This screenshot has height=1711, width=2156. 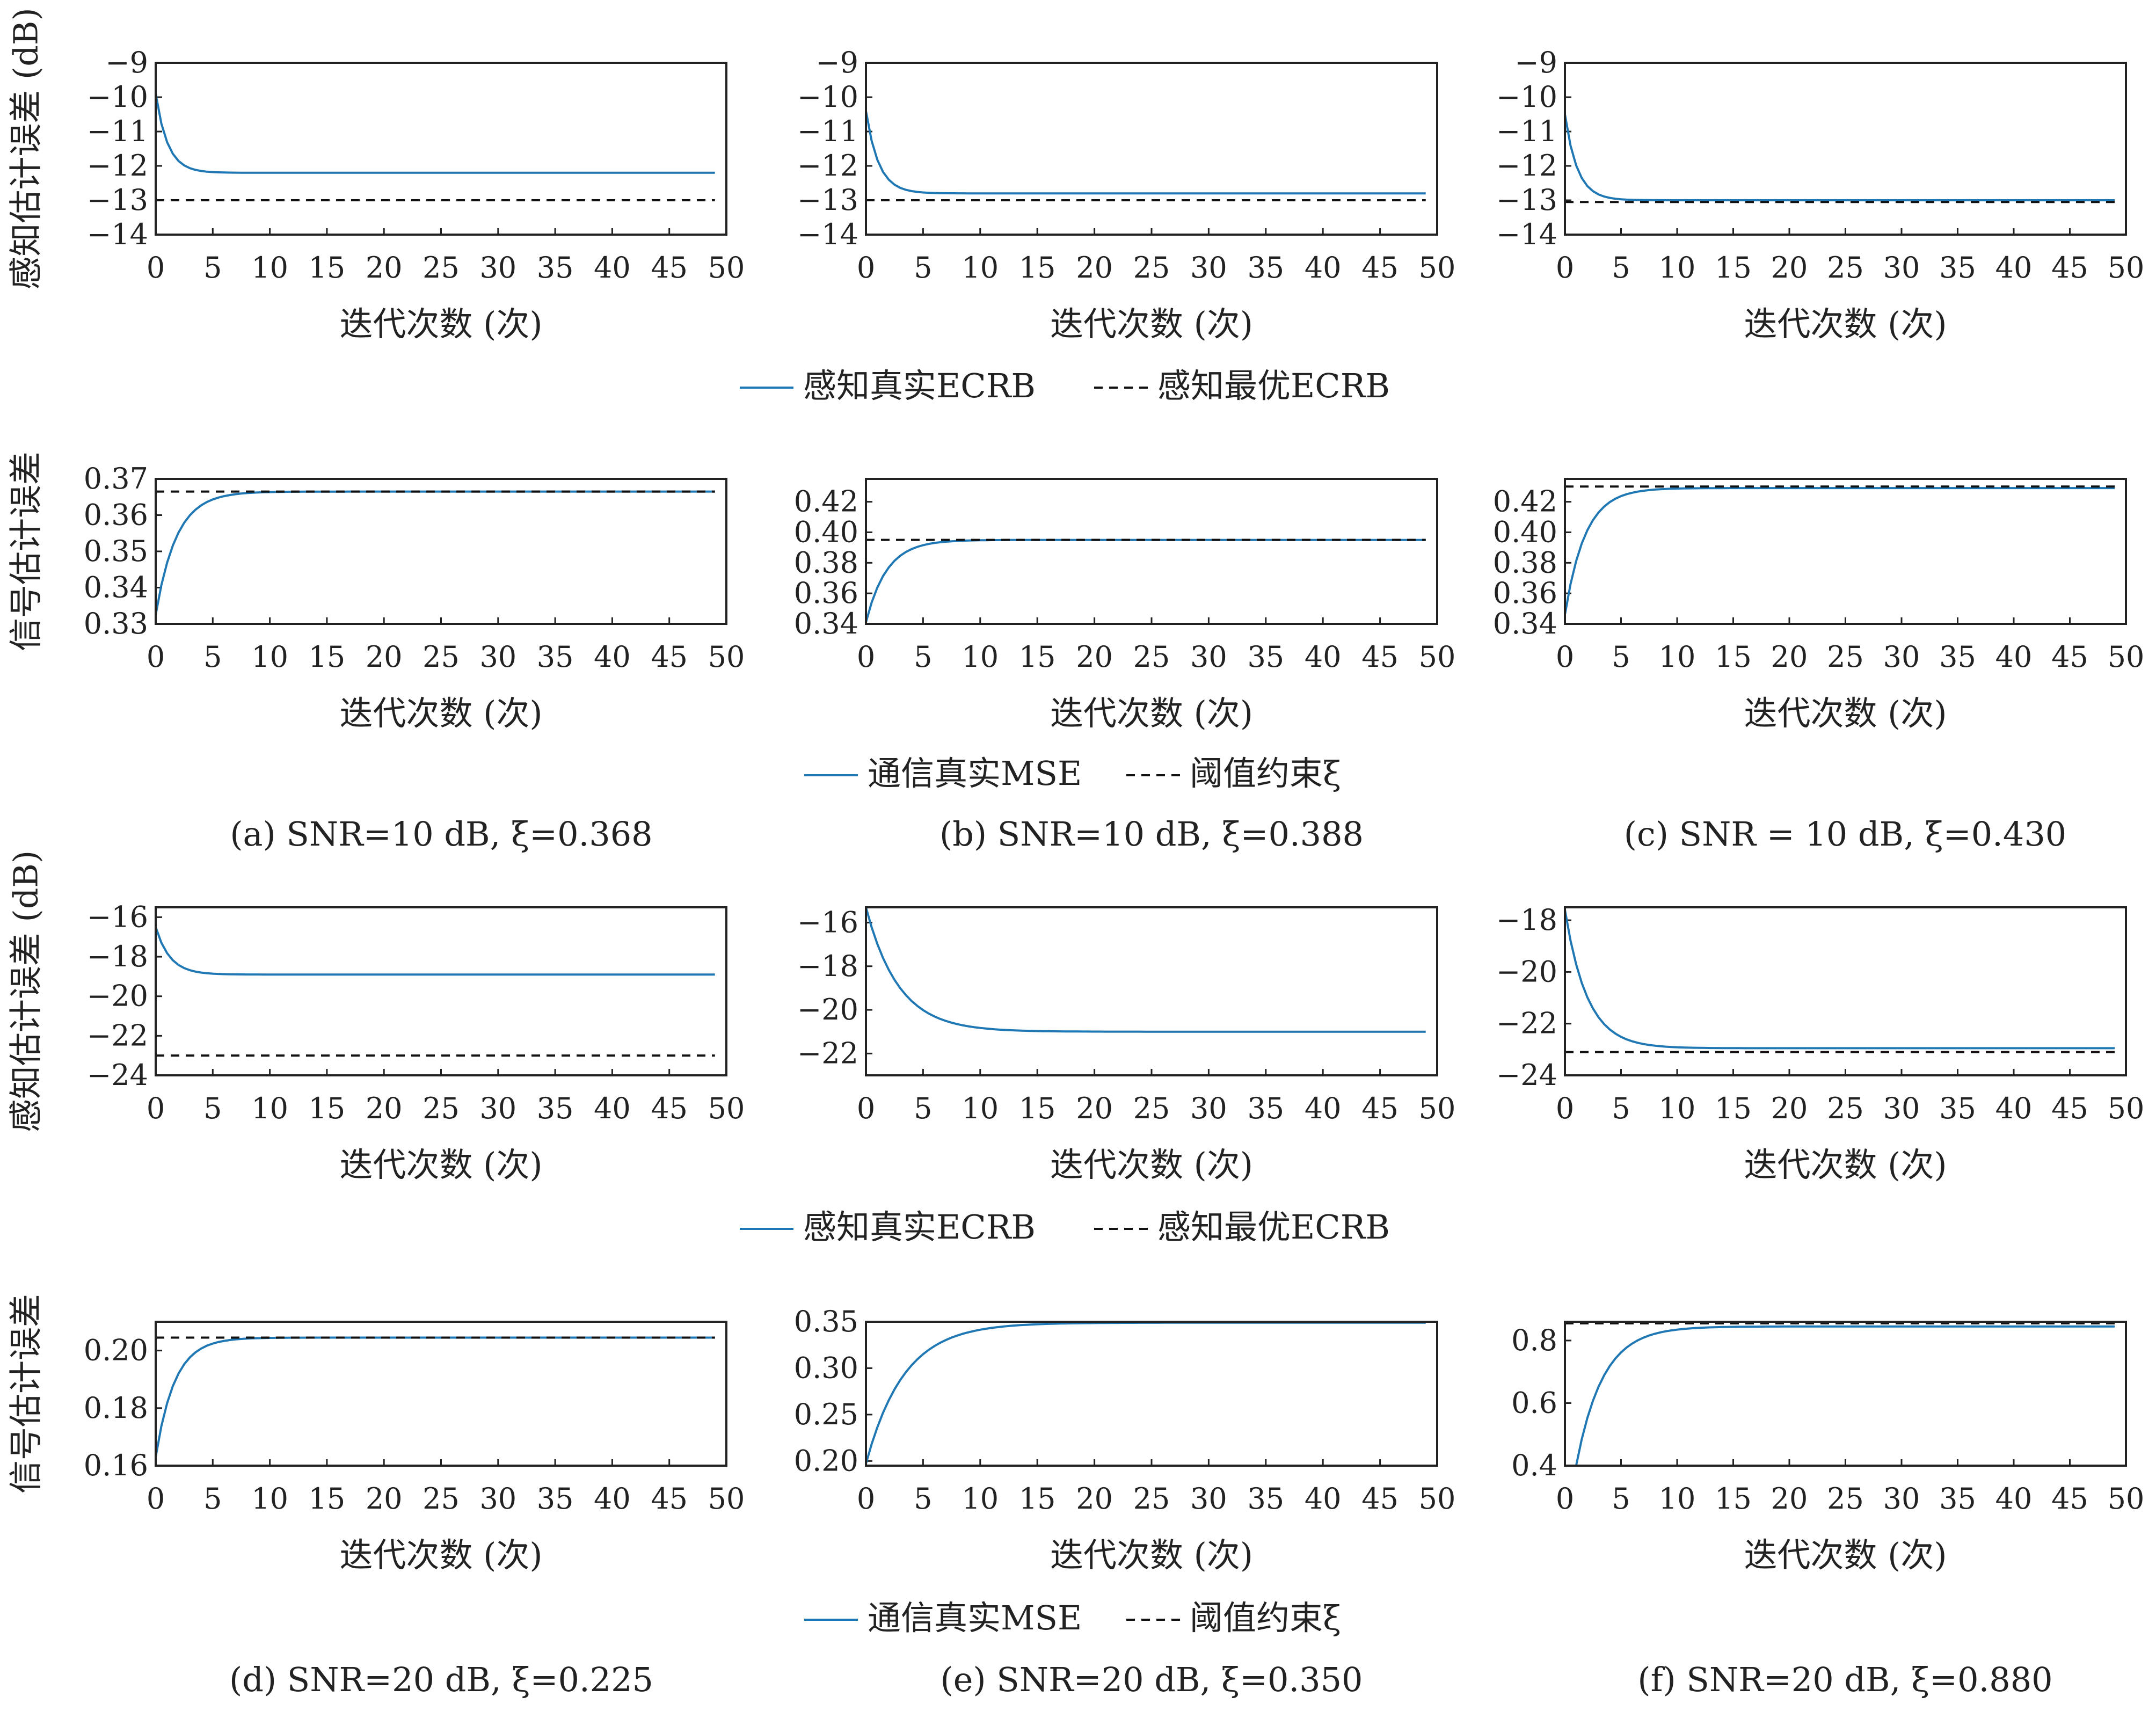 I want to click on y-axis-label: 信号估计误差, so click(x=26, y=1394).